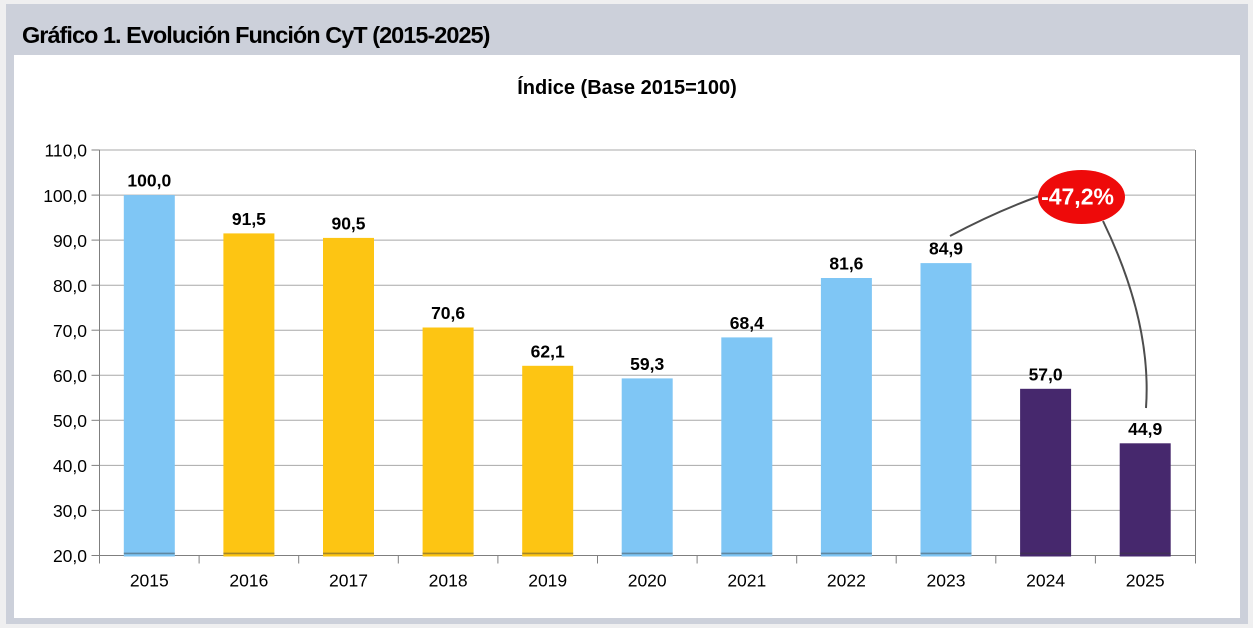 This screenshot has height=628, width=1253. I want to click on svg-text: 60,0, so click(70, 376).